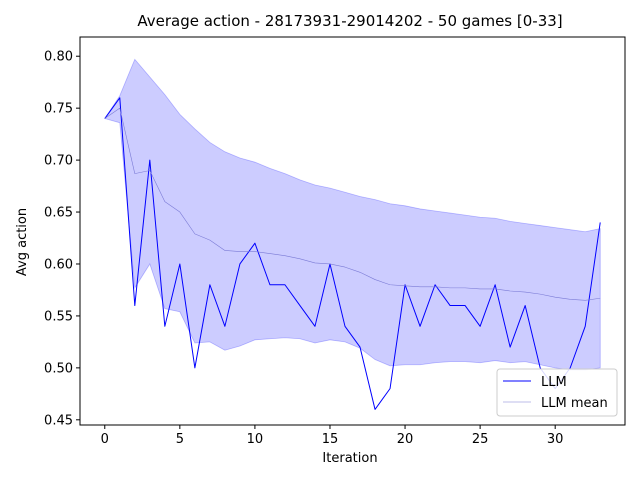  I want to click on legend-label-llm: LLM, so click(554, 382).